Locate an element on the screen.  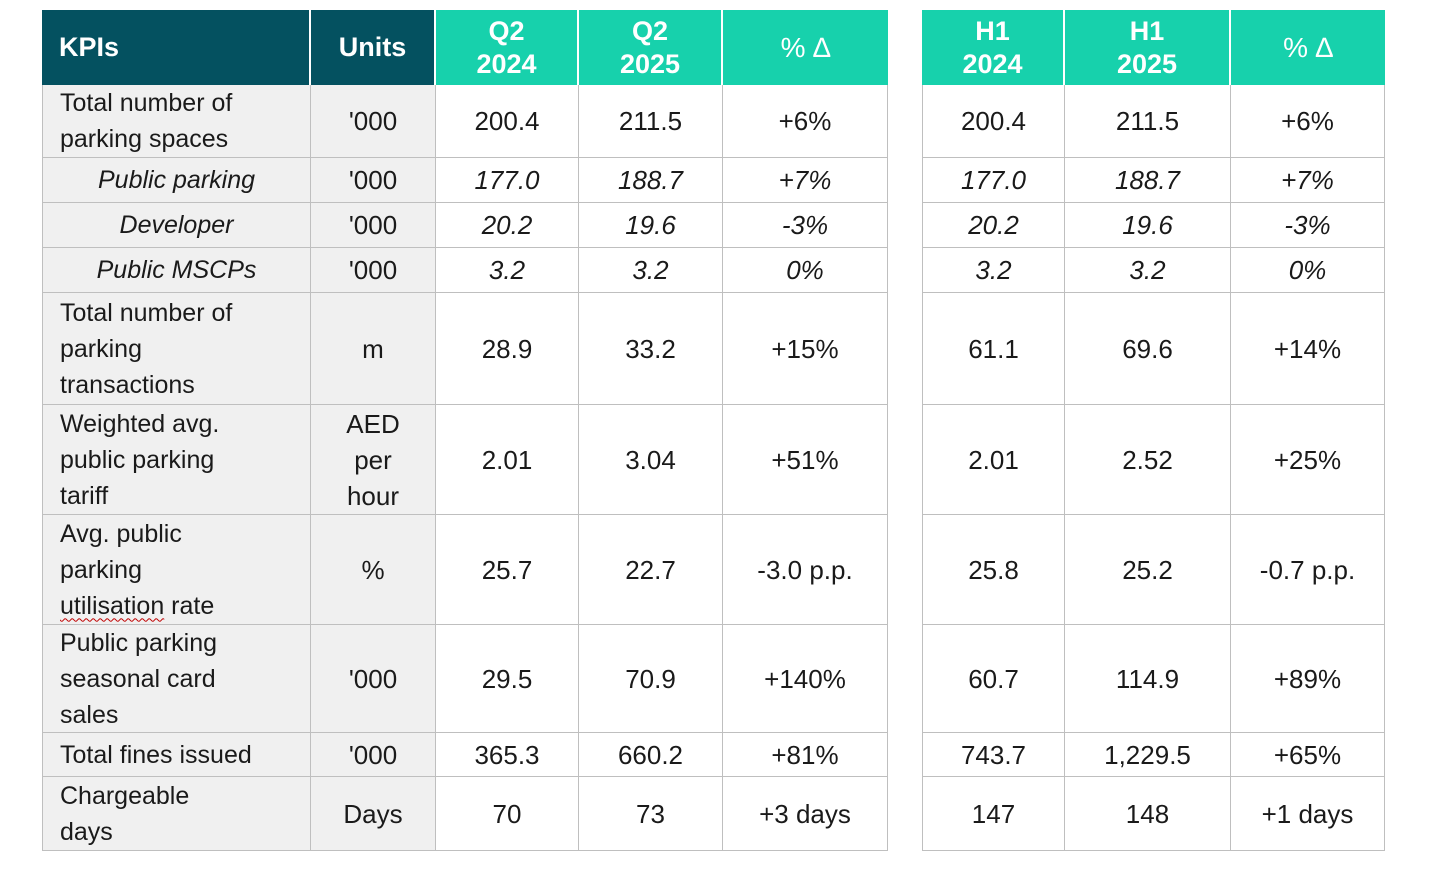
q2-delta-value: +51% is located at coordinates (805, 460).